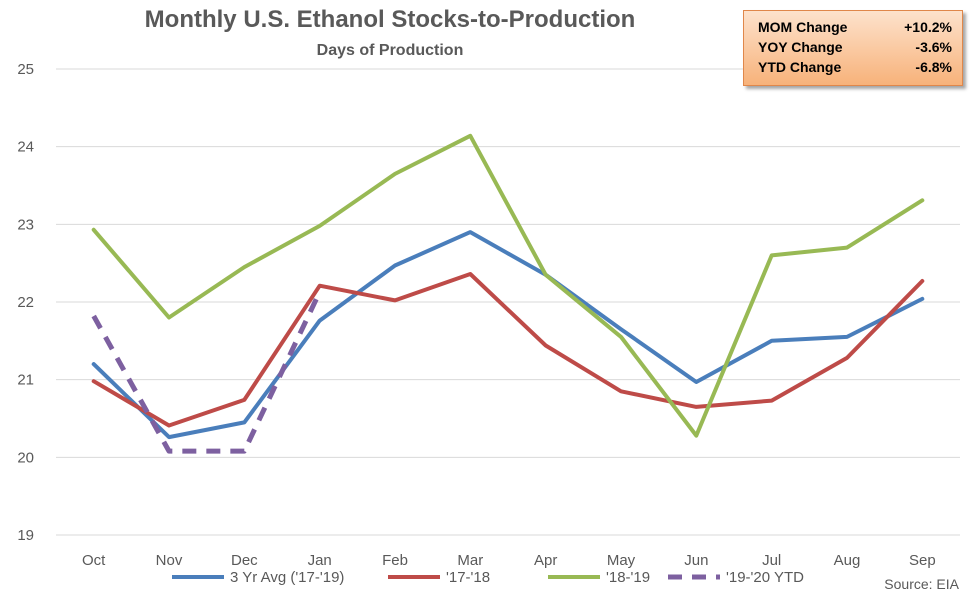 The height and width of the screenshot is (601, 975). I want to click on x-tick-label: May, so click(621, 560).